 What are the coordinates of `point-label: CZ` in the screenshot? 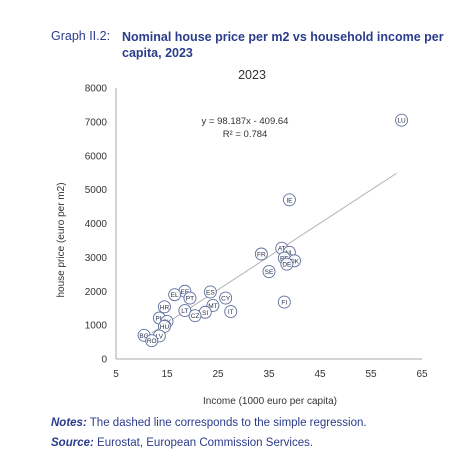 It's located at (195, 316).